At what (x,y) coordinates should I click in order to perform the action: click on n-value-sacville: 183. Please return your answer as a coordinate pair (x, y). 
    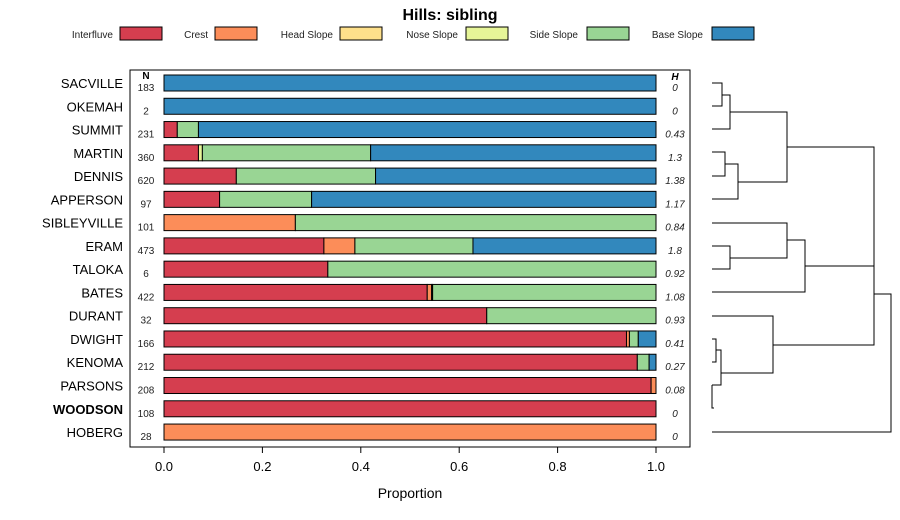
    Looking at the image, I should click on (146, 88).